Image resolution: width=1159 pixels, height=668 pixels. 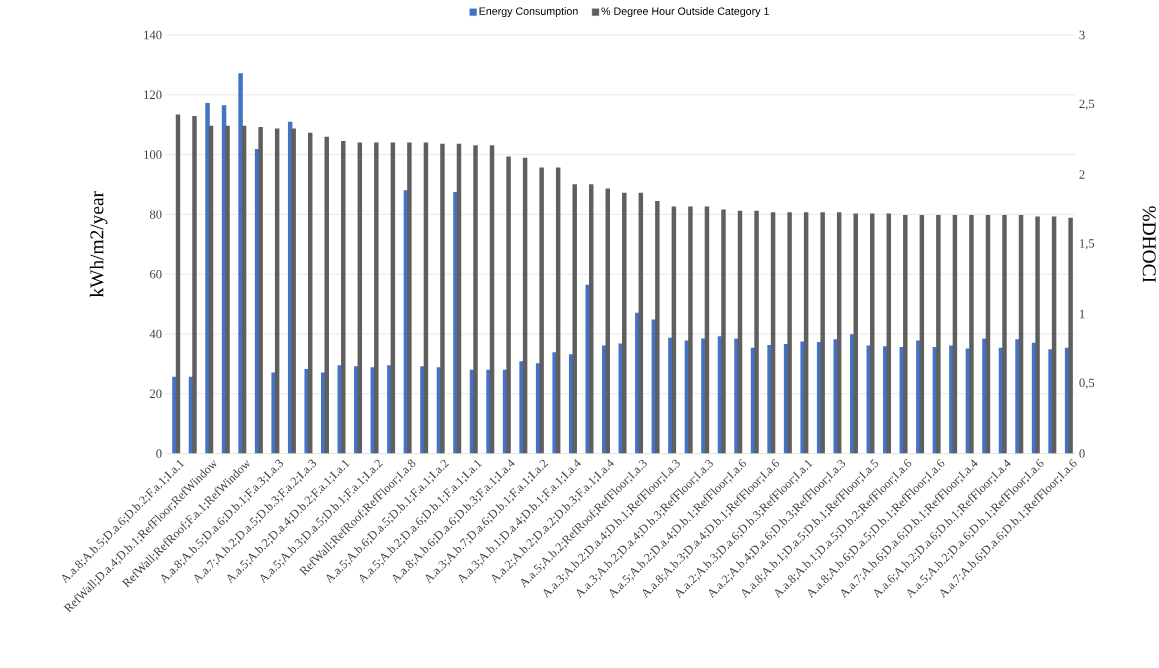 What do you see at coordinates (1087, 244) in the screenshot?
I see `y2-tick-label: 1,5` at bounding box center [1087, 244].